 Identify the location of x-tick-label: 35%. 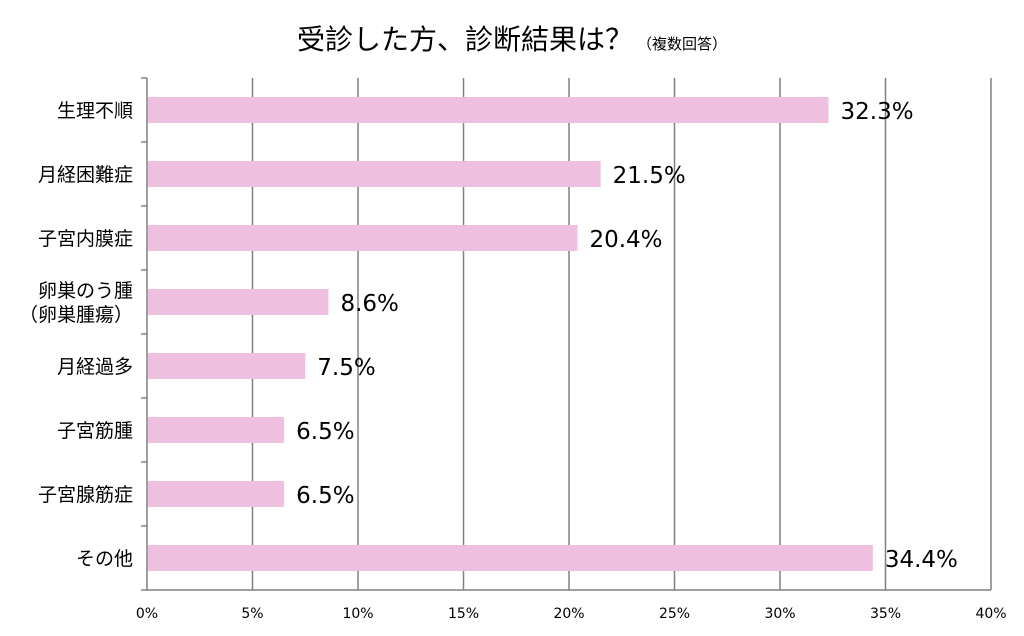
(885, 614).